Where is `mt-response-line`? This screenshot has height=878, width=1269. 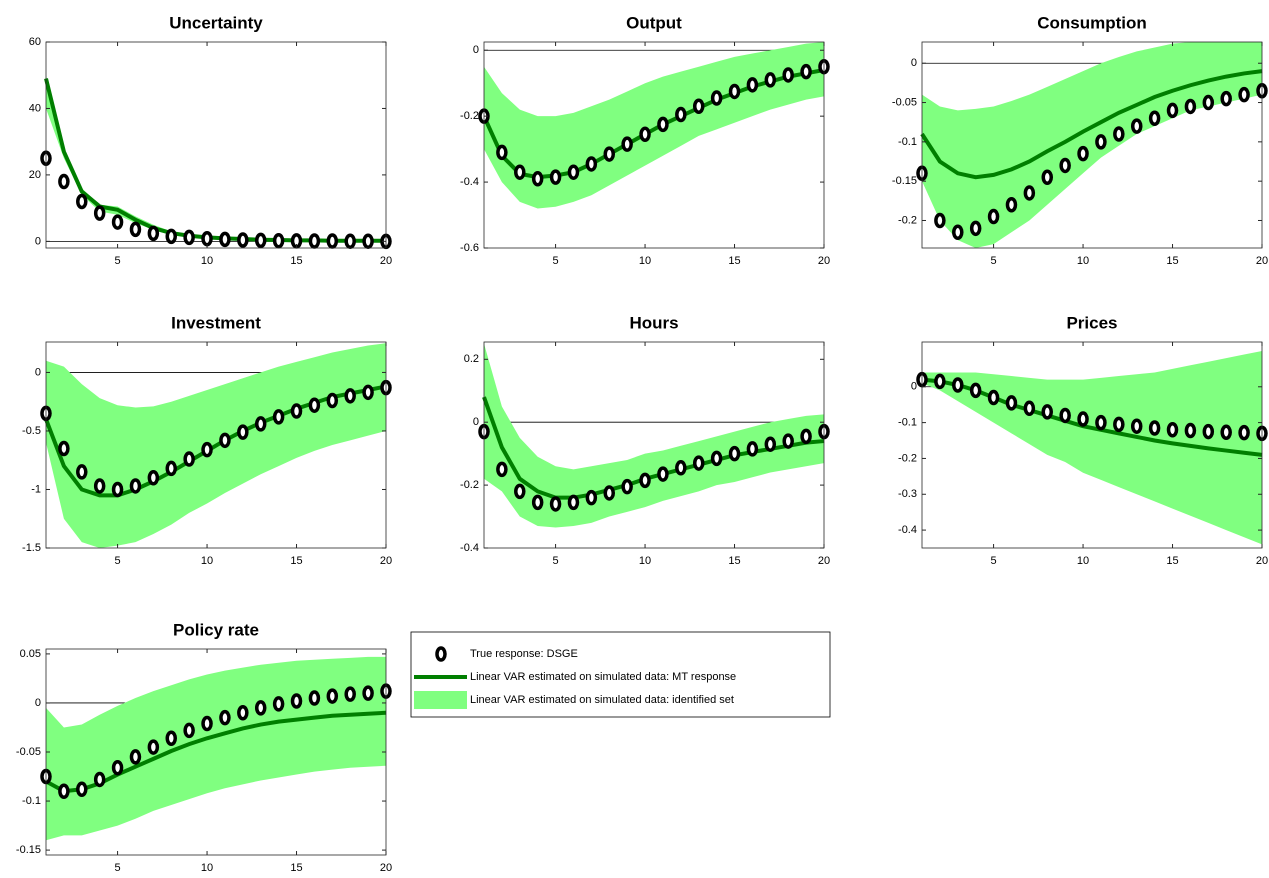
mt-response-line is located at coordinates (1091, 124).